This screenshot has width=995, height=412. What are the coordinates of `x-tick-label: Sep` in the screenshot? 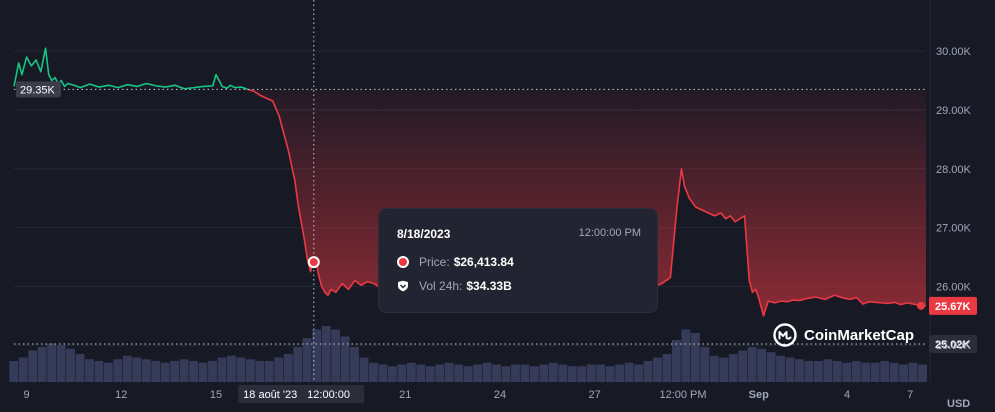 It's located at (759, 395).